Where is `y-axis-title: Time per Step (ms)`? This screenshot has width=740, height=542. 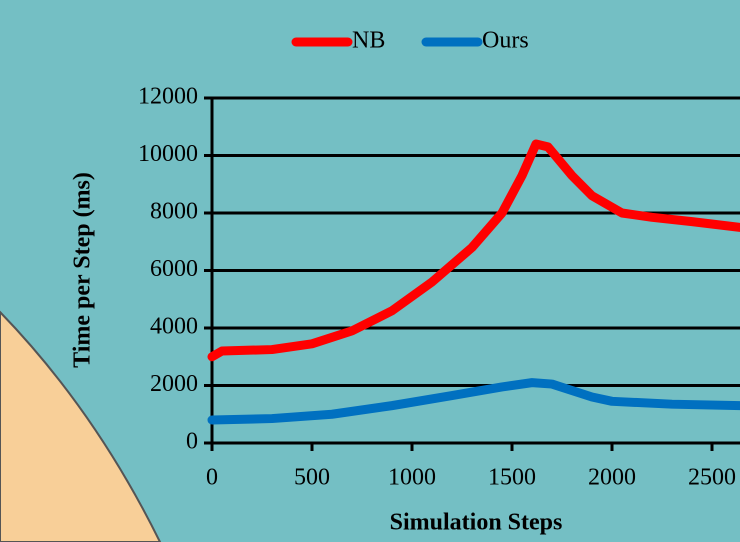 y-axis-title: Time per Step (ms) is located at coordinates (83, 270).